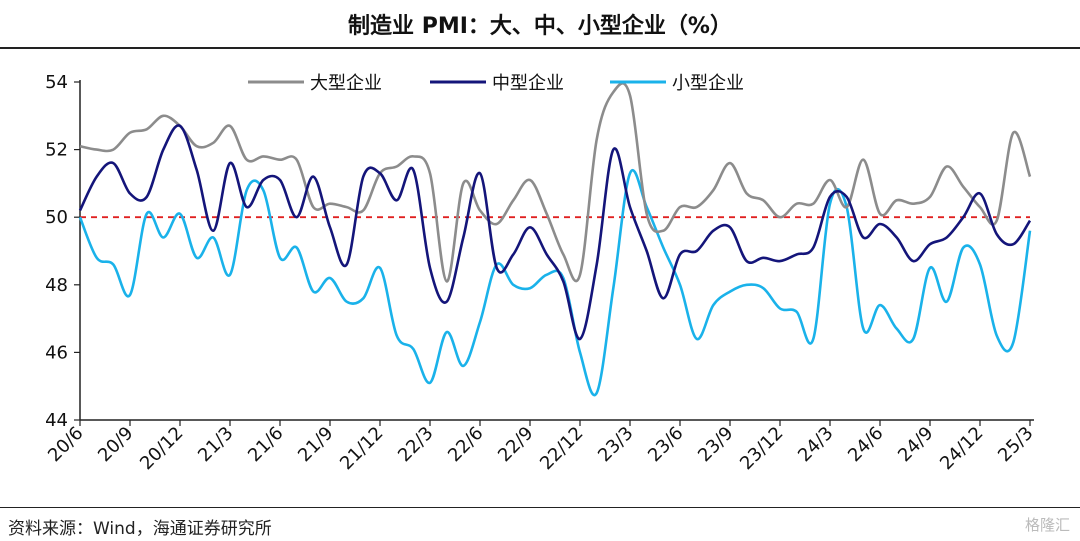 This screenshot has width=1080, height=541. Describe the element at coordinates (362, 449) in the screenshot. I see `x-tick-label: 21/12` at that location.